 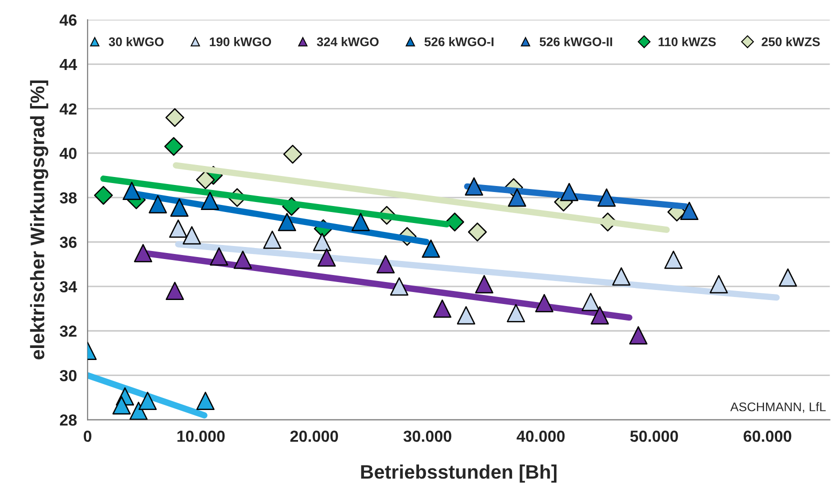 What do you see at coordinates (136, 41) in the screenshot?
I see `legend-label: 30 kWGO` at bounding box center [136, 41].